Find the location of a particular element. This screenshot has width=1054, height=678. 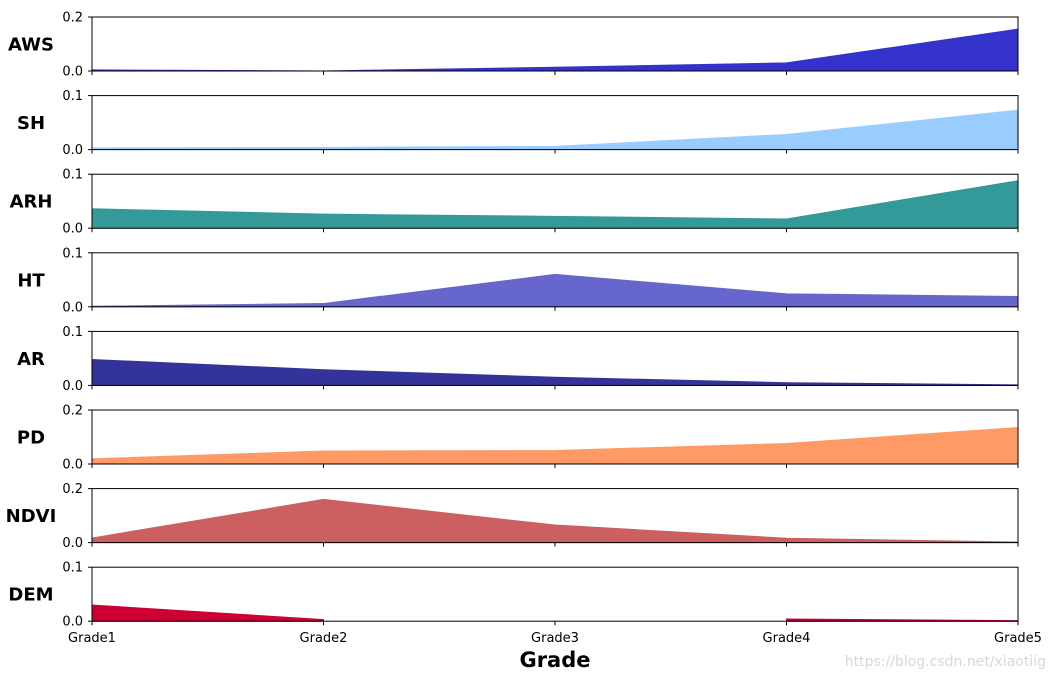

ytick-label-arh-0: 0.0 is located at coordinates (72, 229).